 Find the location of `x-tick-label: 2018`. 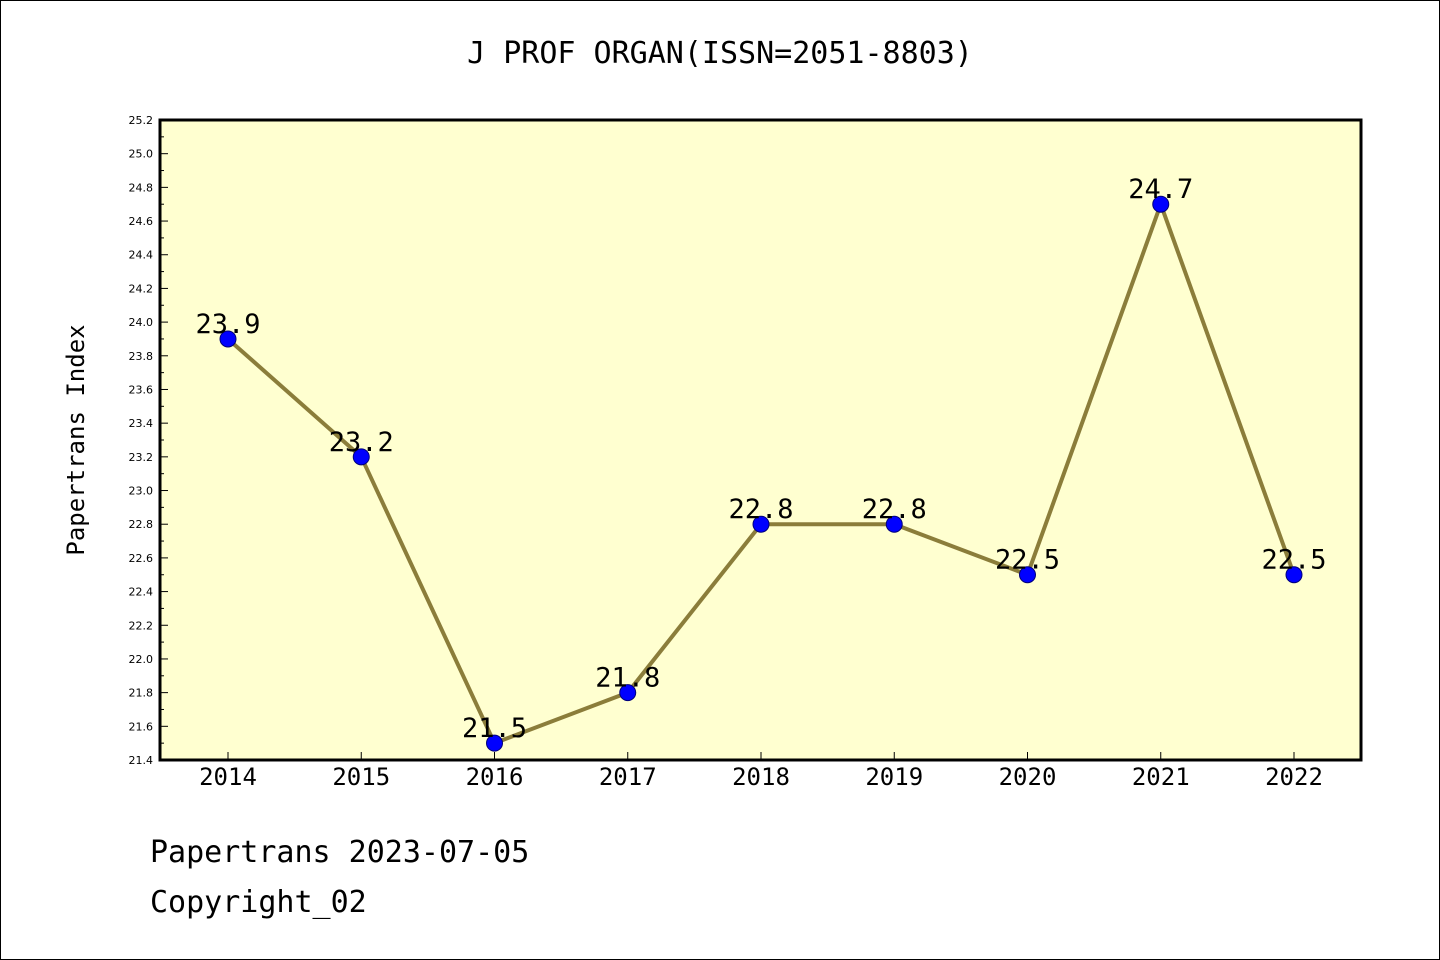

x-tick-label: 2018 is located at coordinates (761, 777).